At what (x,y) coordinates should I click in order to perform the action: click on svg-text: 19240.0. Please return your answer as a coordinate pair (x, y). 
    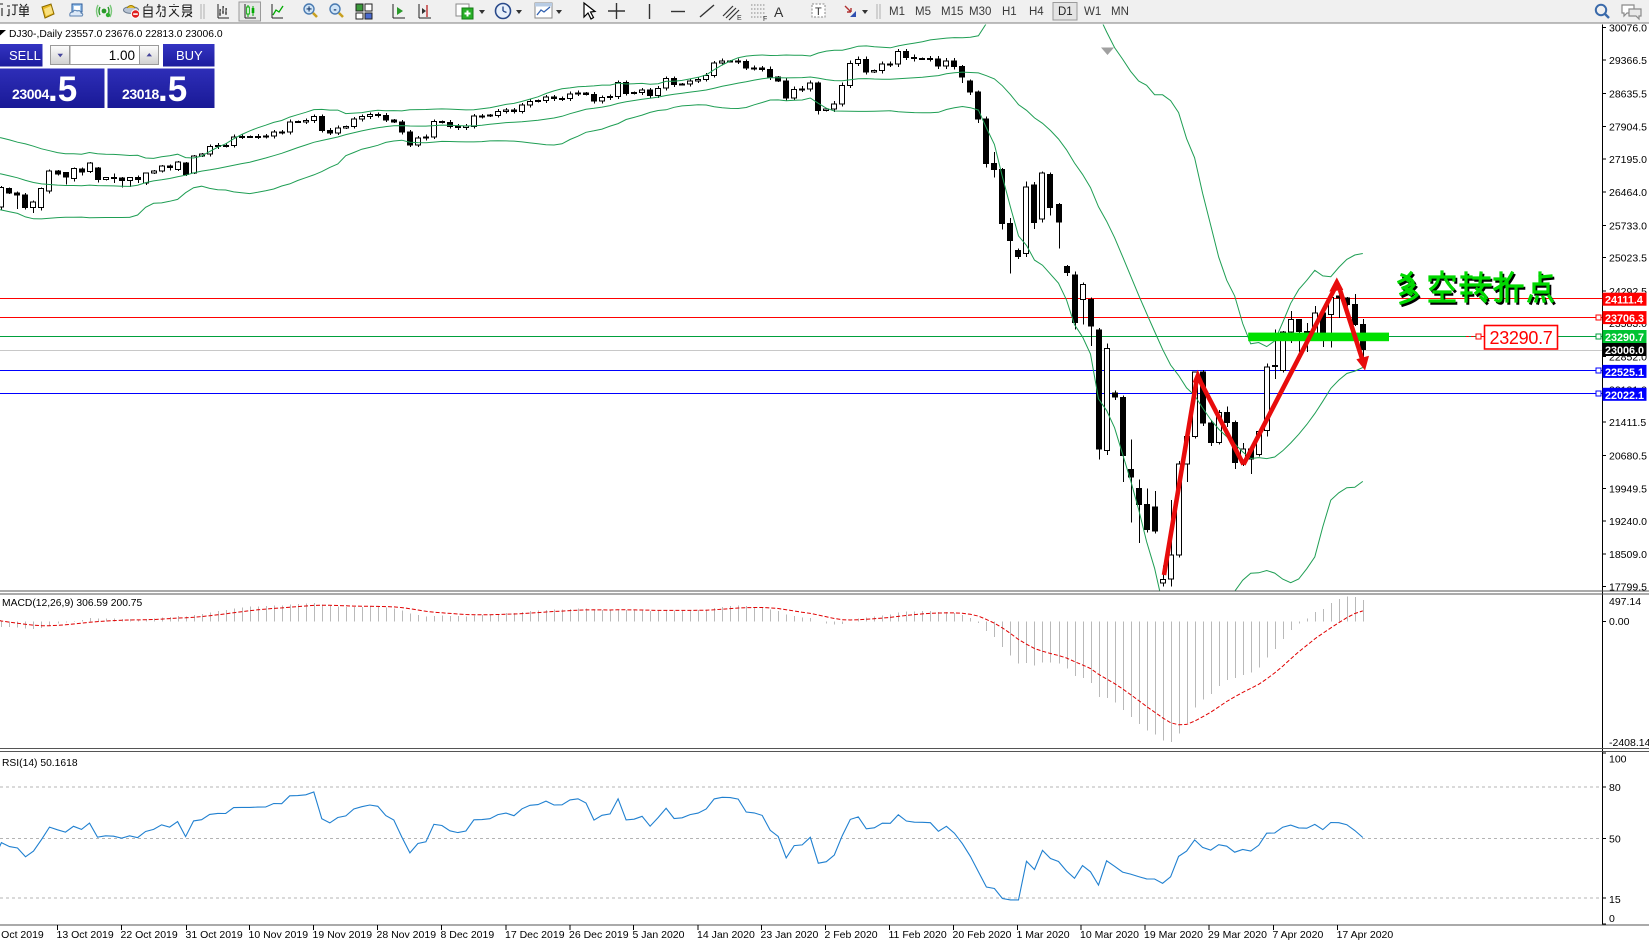
    Looking at the image, I should click on (1628, 522).